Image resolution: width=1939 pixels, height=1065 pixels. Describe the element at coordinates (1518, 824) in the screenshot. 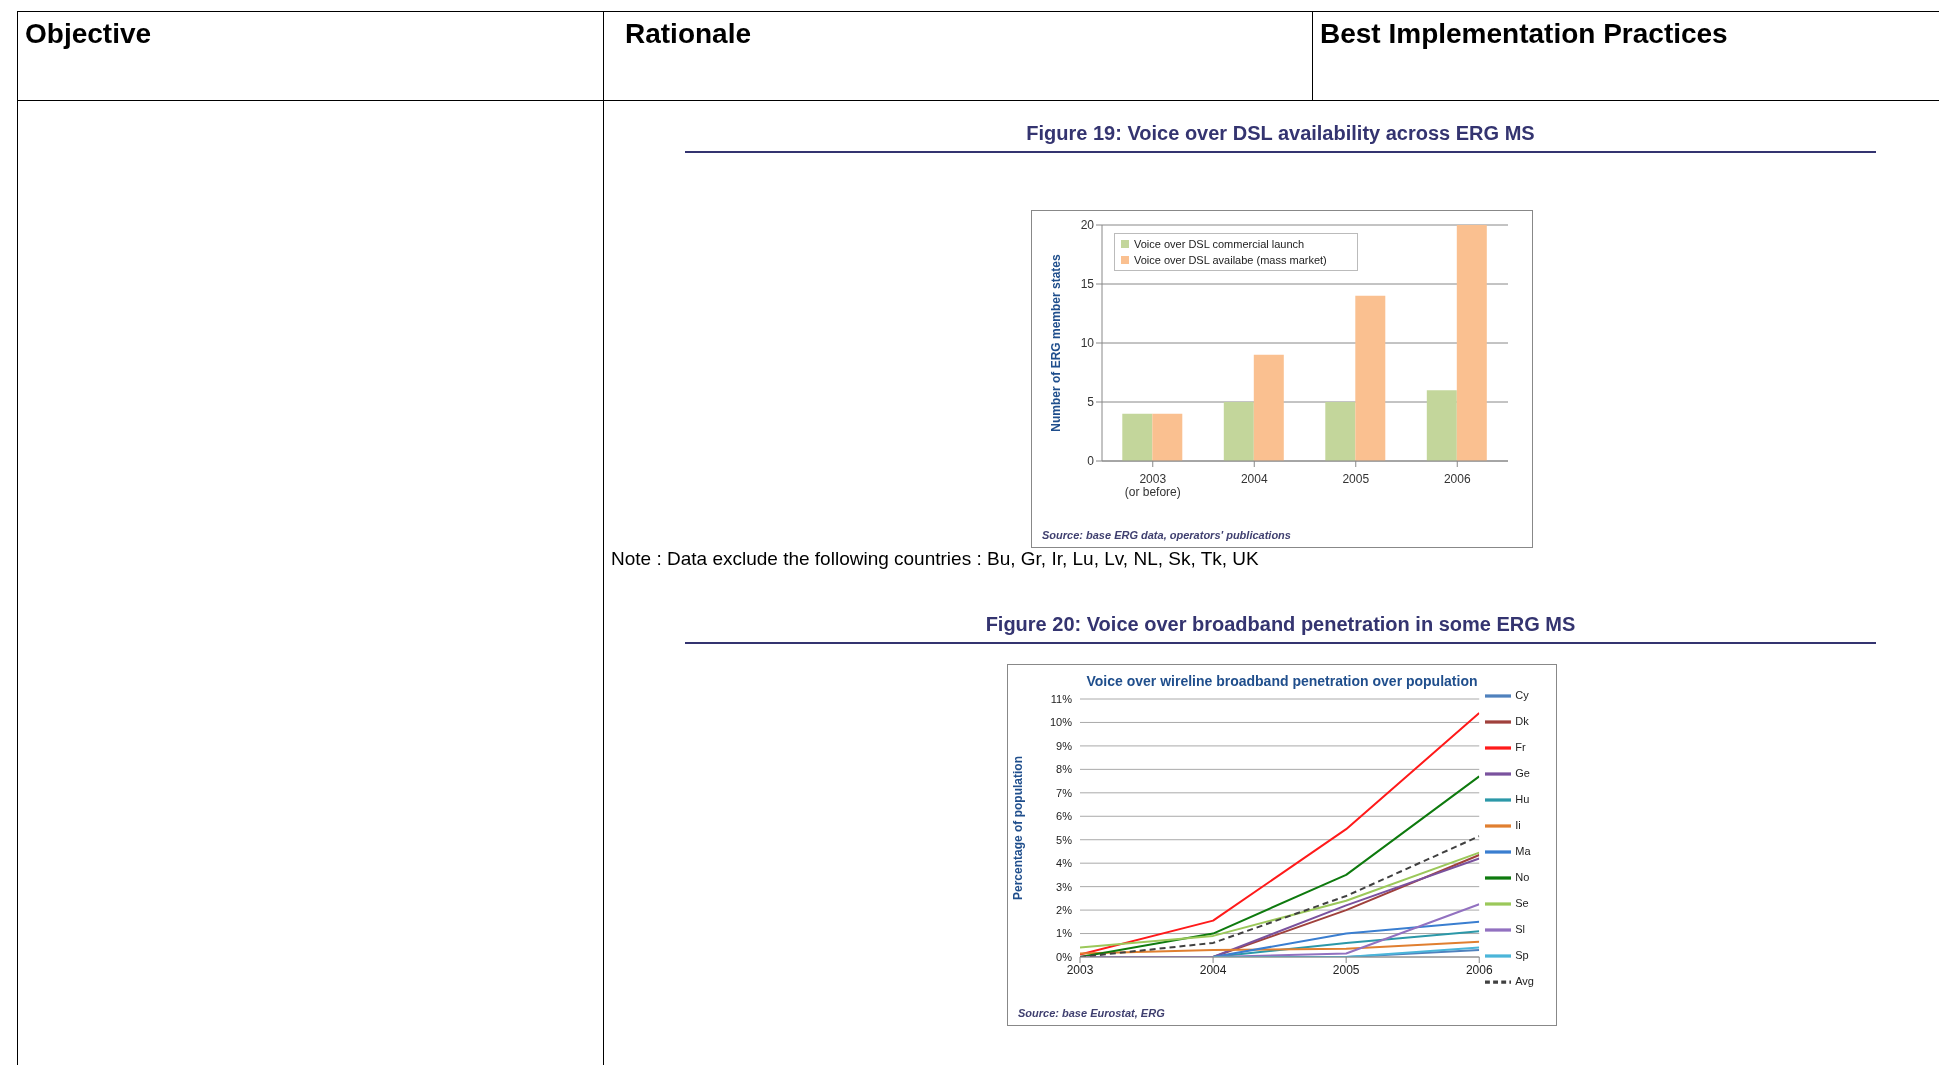

I see `legend-label: Ii` at that location.